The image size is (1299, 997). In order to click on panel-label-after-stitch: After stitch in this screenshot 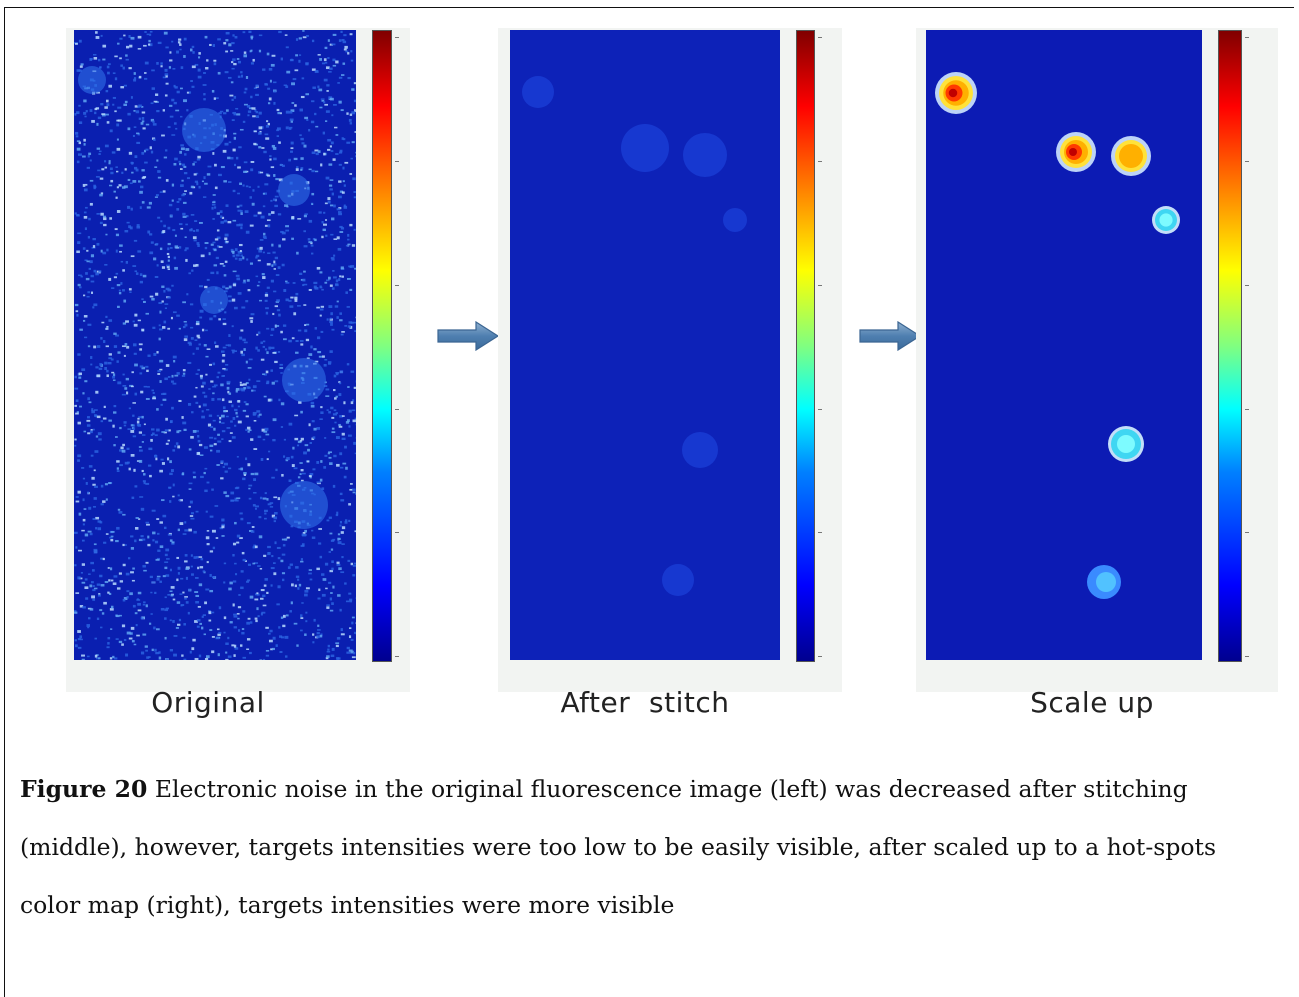, I will do `click(645, 702)`.